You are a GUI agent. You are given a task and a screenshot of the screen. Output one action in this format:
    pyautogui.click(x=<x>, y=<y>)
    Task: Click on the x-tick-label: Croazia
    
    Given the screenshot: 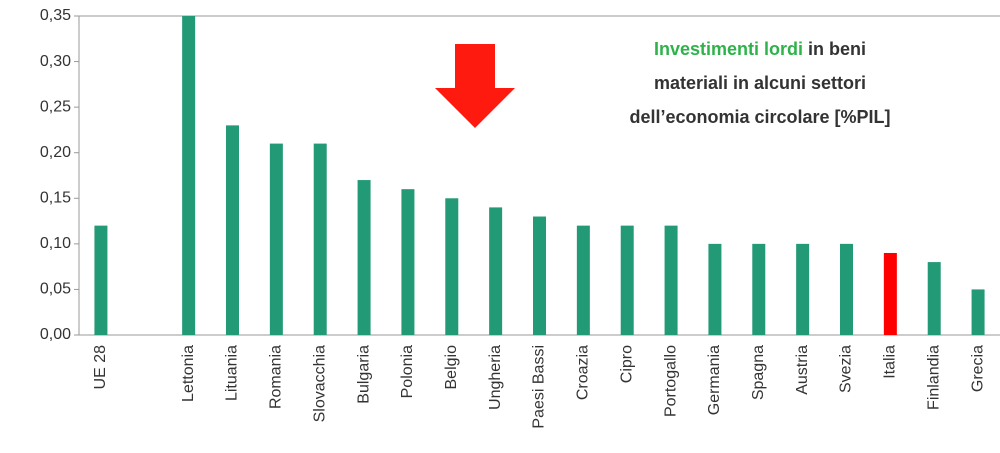 What is the action you would take?
    pyautogui.click(x=583, y=372)
    